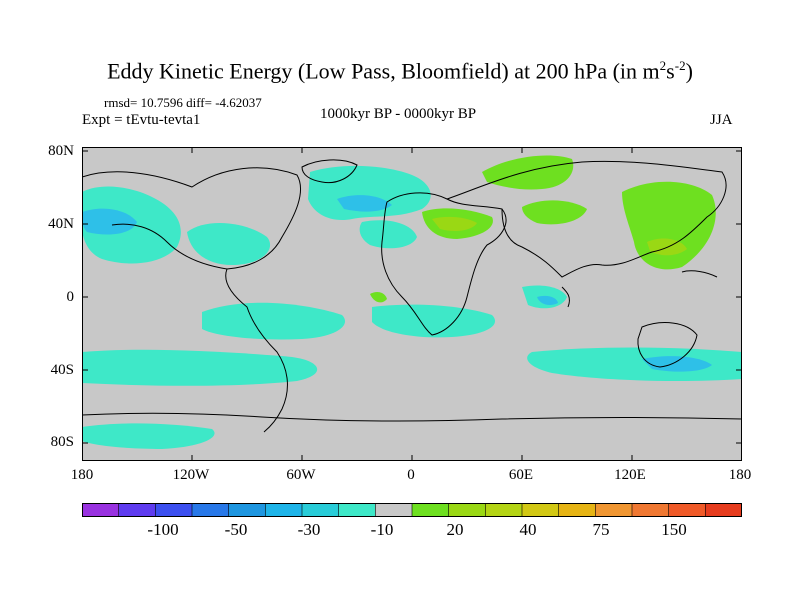  What do you see at coordinates (434, 321) in the screenshot?
I see `neg-region-south-atlantic` at bounding box center [434, 321].